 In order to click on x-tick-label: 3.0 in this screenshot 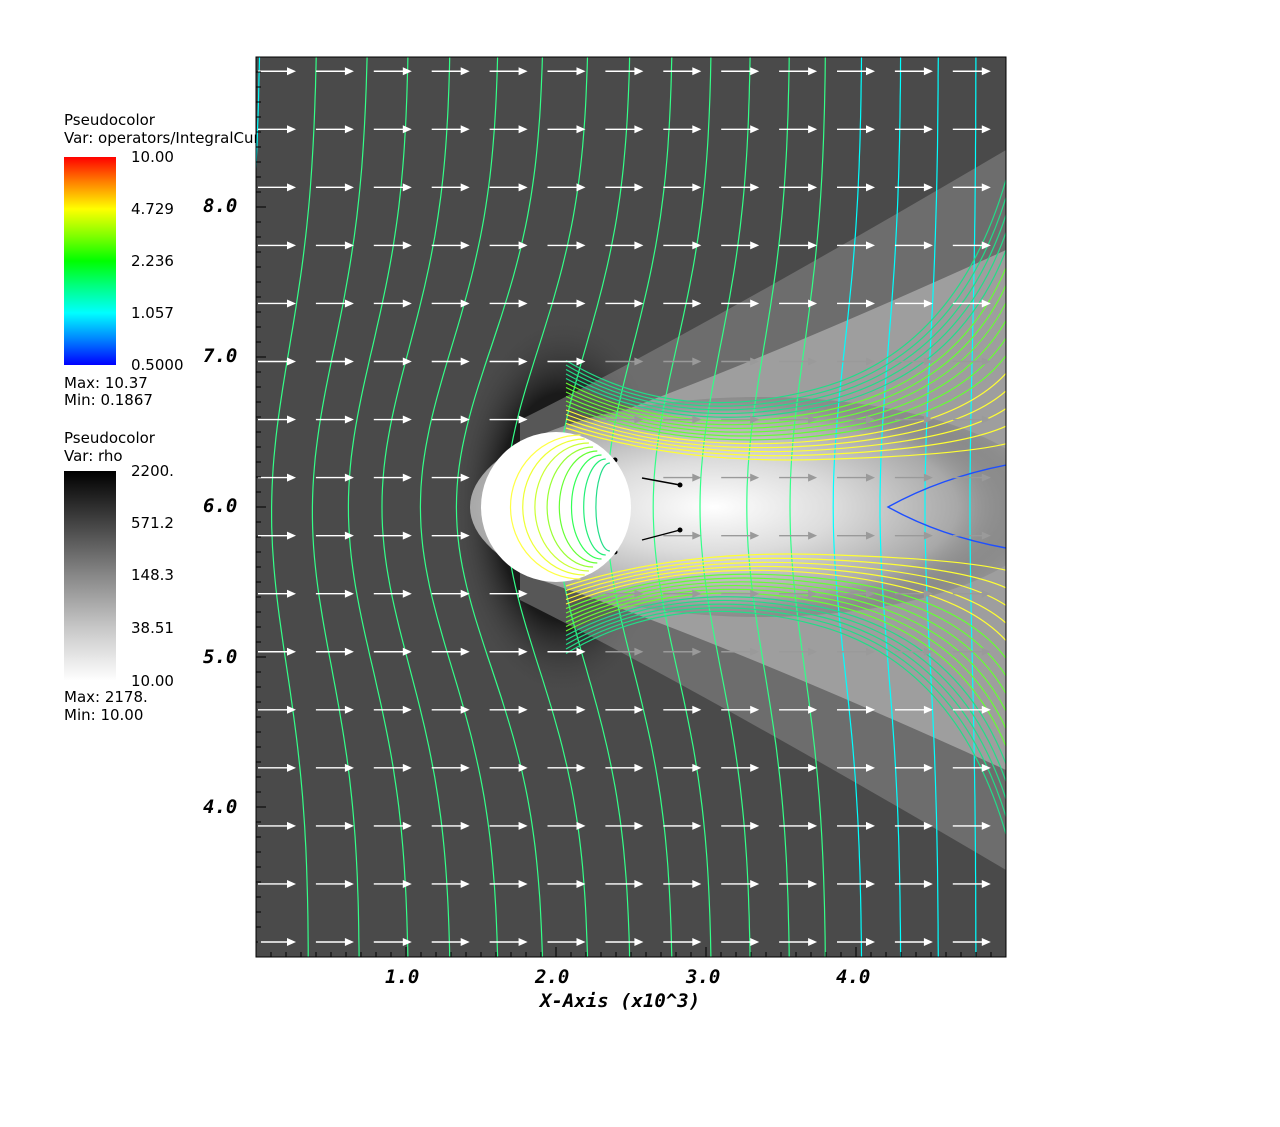, I will do `click(703, 977)`.